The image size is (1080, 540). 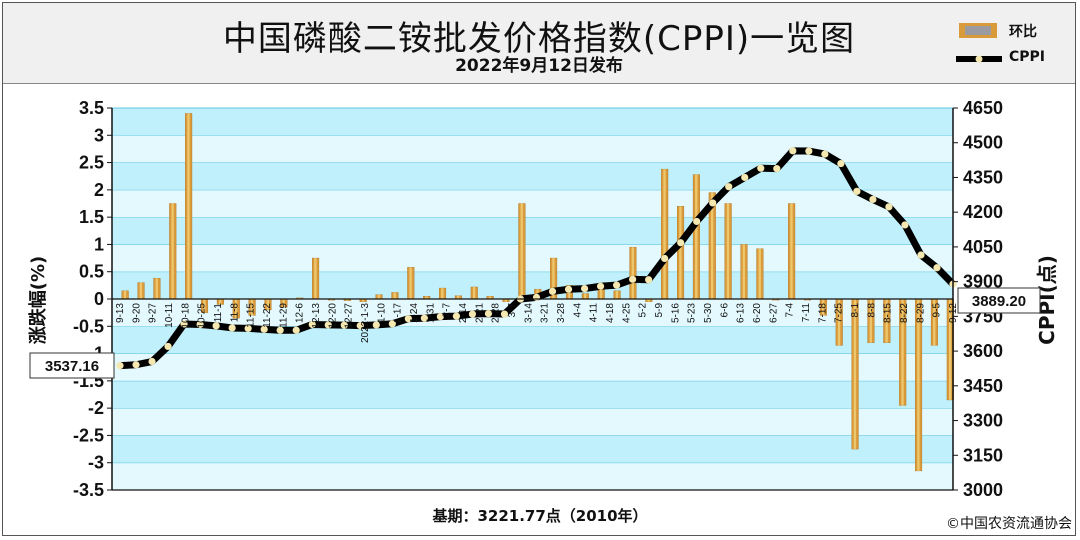 I want to click on x-tick-label: 8-1, so click(x=855, y=310).